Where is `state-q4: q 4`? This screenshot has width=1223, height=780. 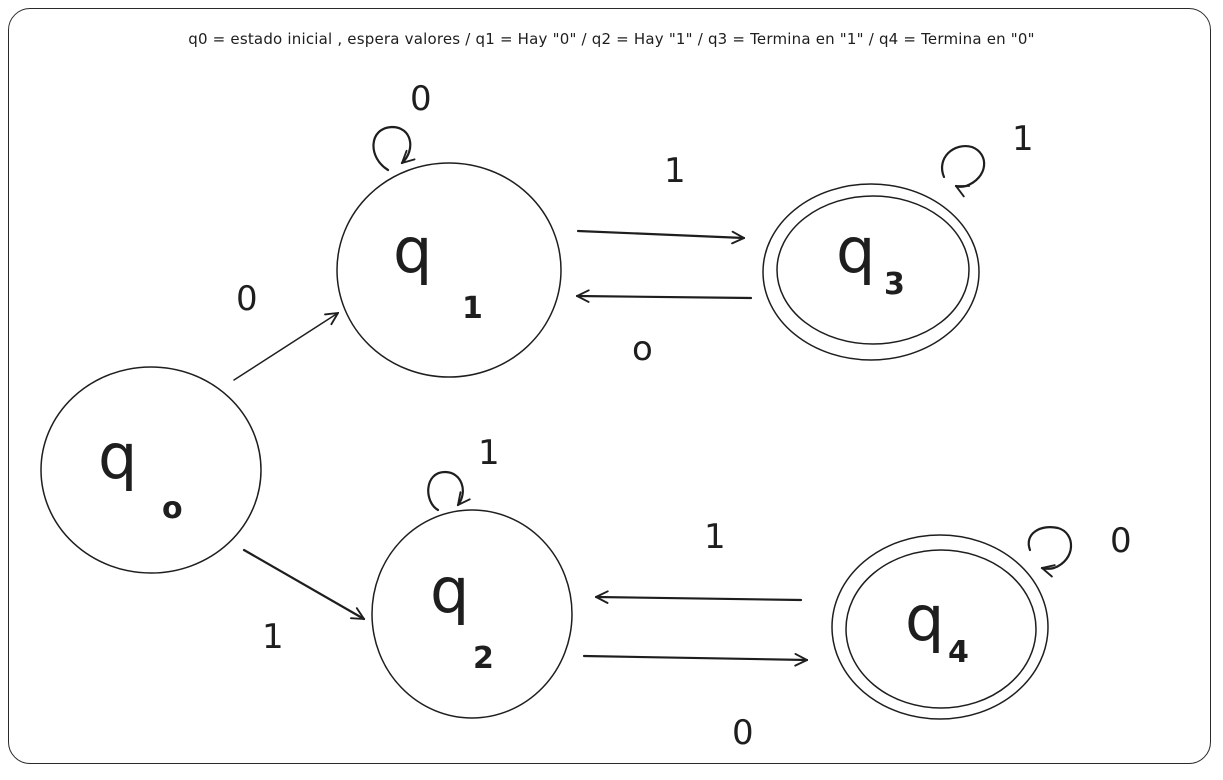
state-q4: q 4 is located at coordinates (940, 627).